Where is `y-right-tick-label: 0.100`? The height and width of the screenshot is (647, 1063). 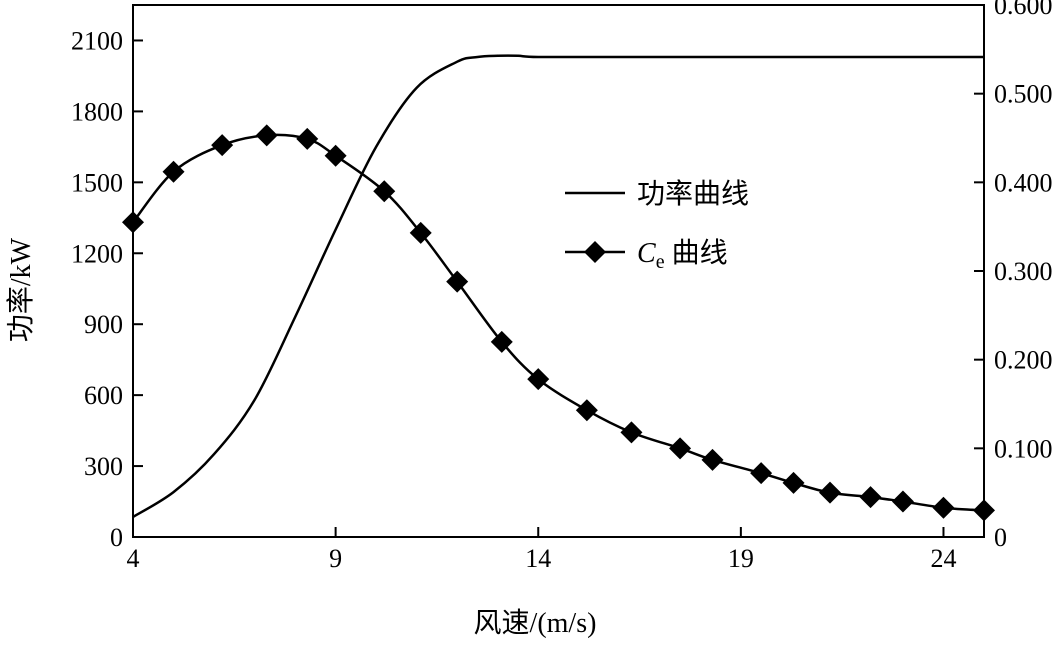 y-right-tick-label: 0.100 is located at coordinates (1023, 448).